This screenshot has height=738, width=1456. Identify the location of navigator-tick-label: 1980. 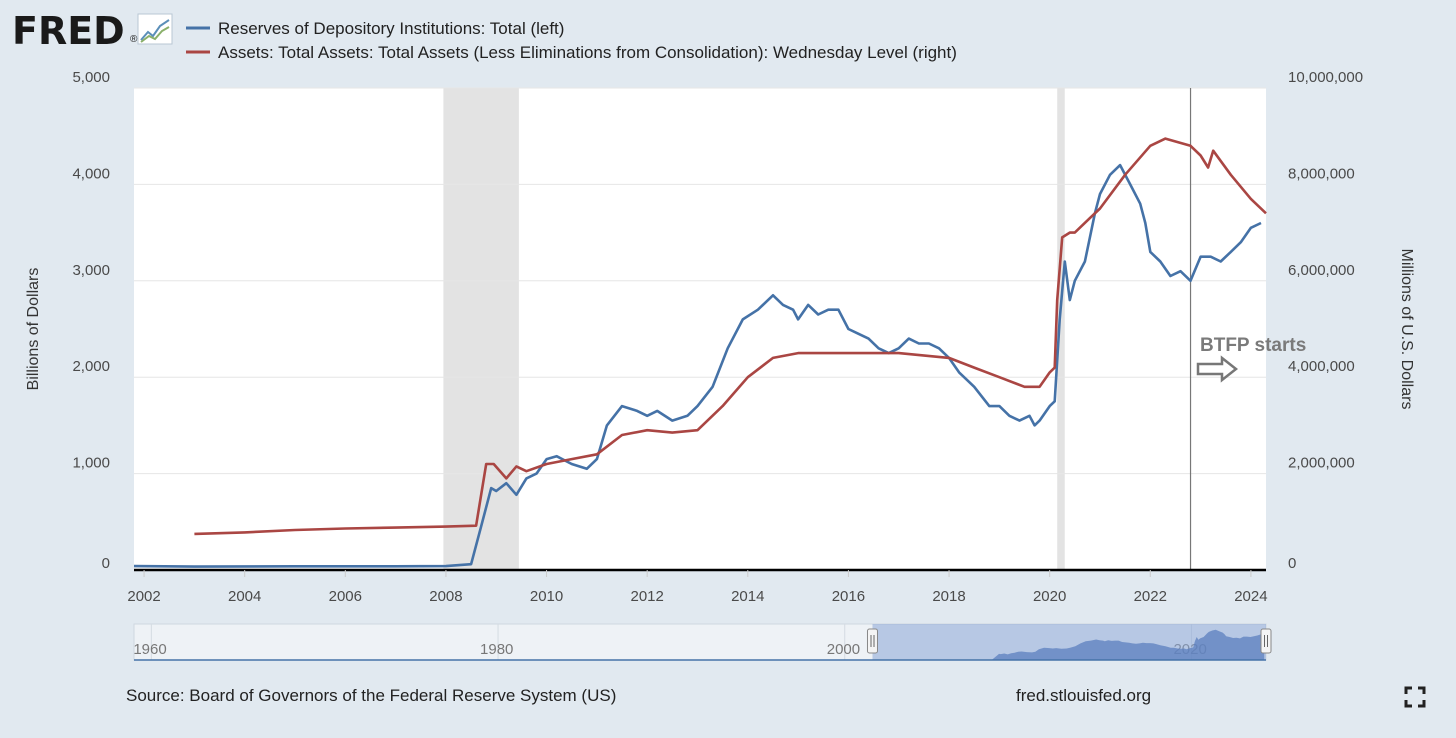
(496, 649).